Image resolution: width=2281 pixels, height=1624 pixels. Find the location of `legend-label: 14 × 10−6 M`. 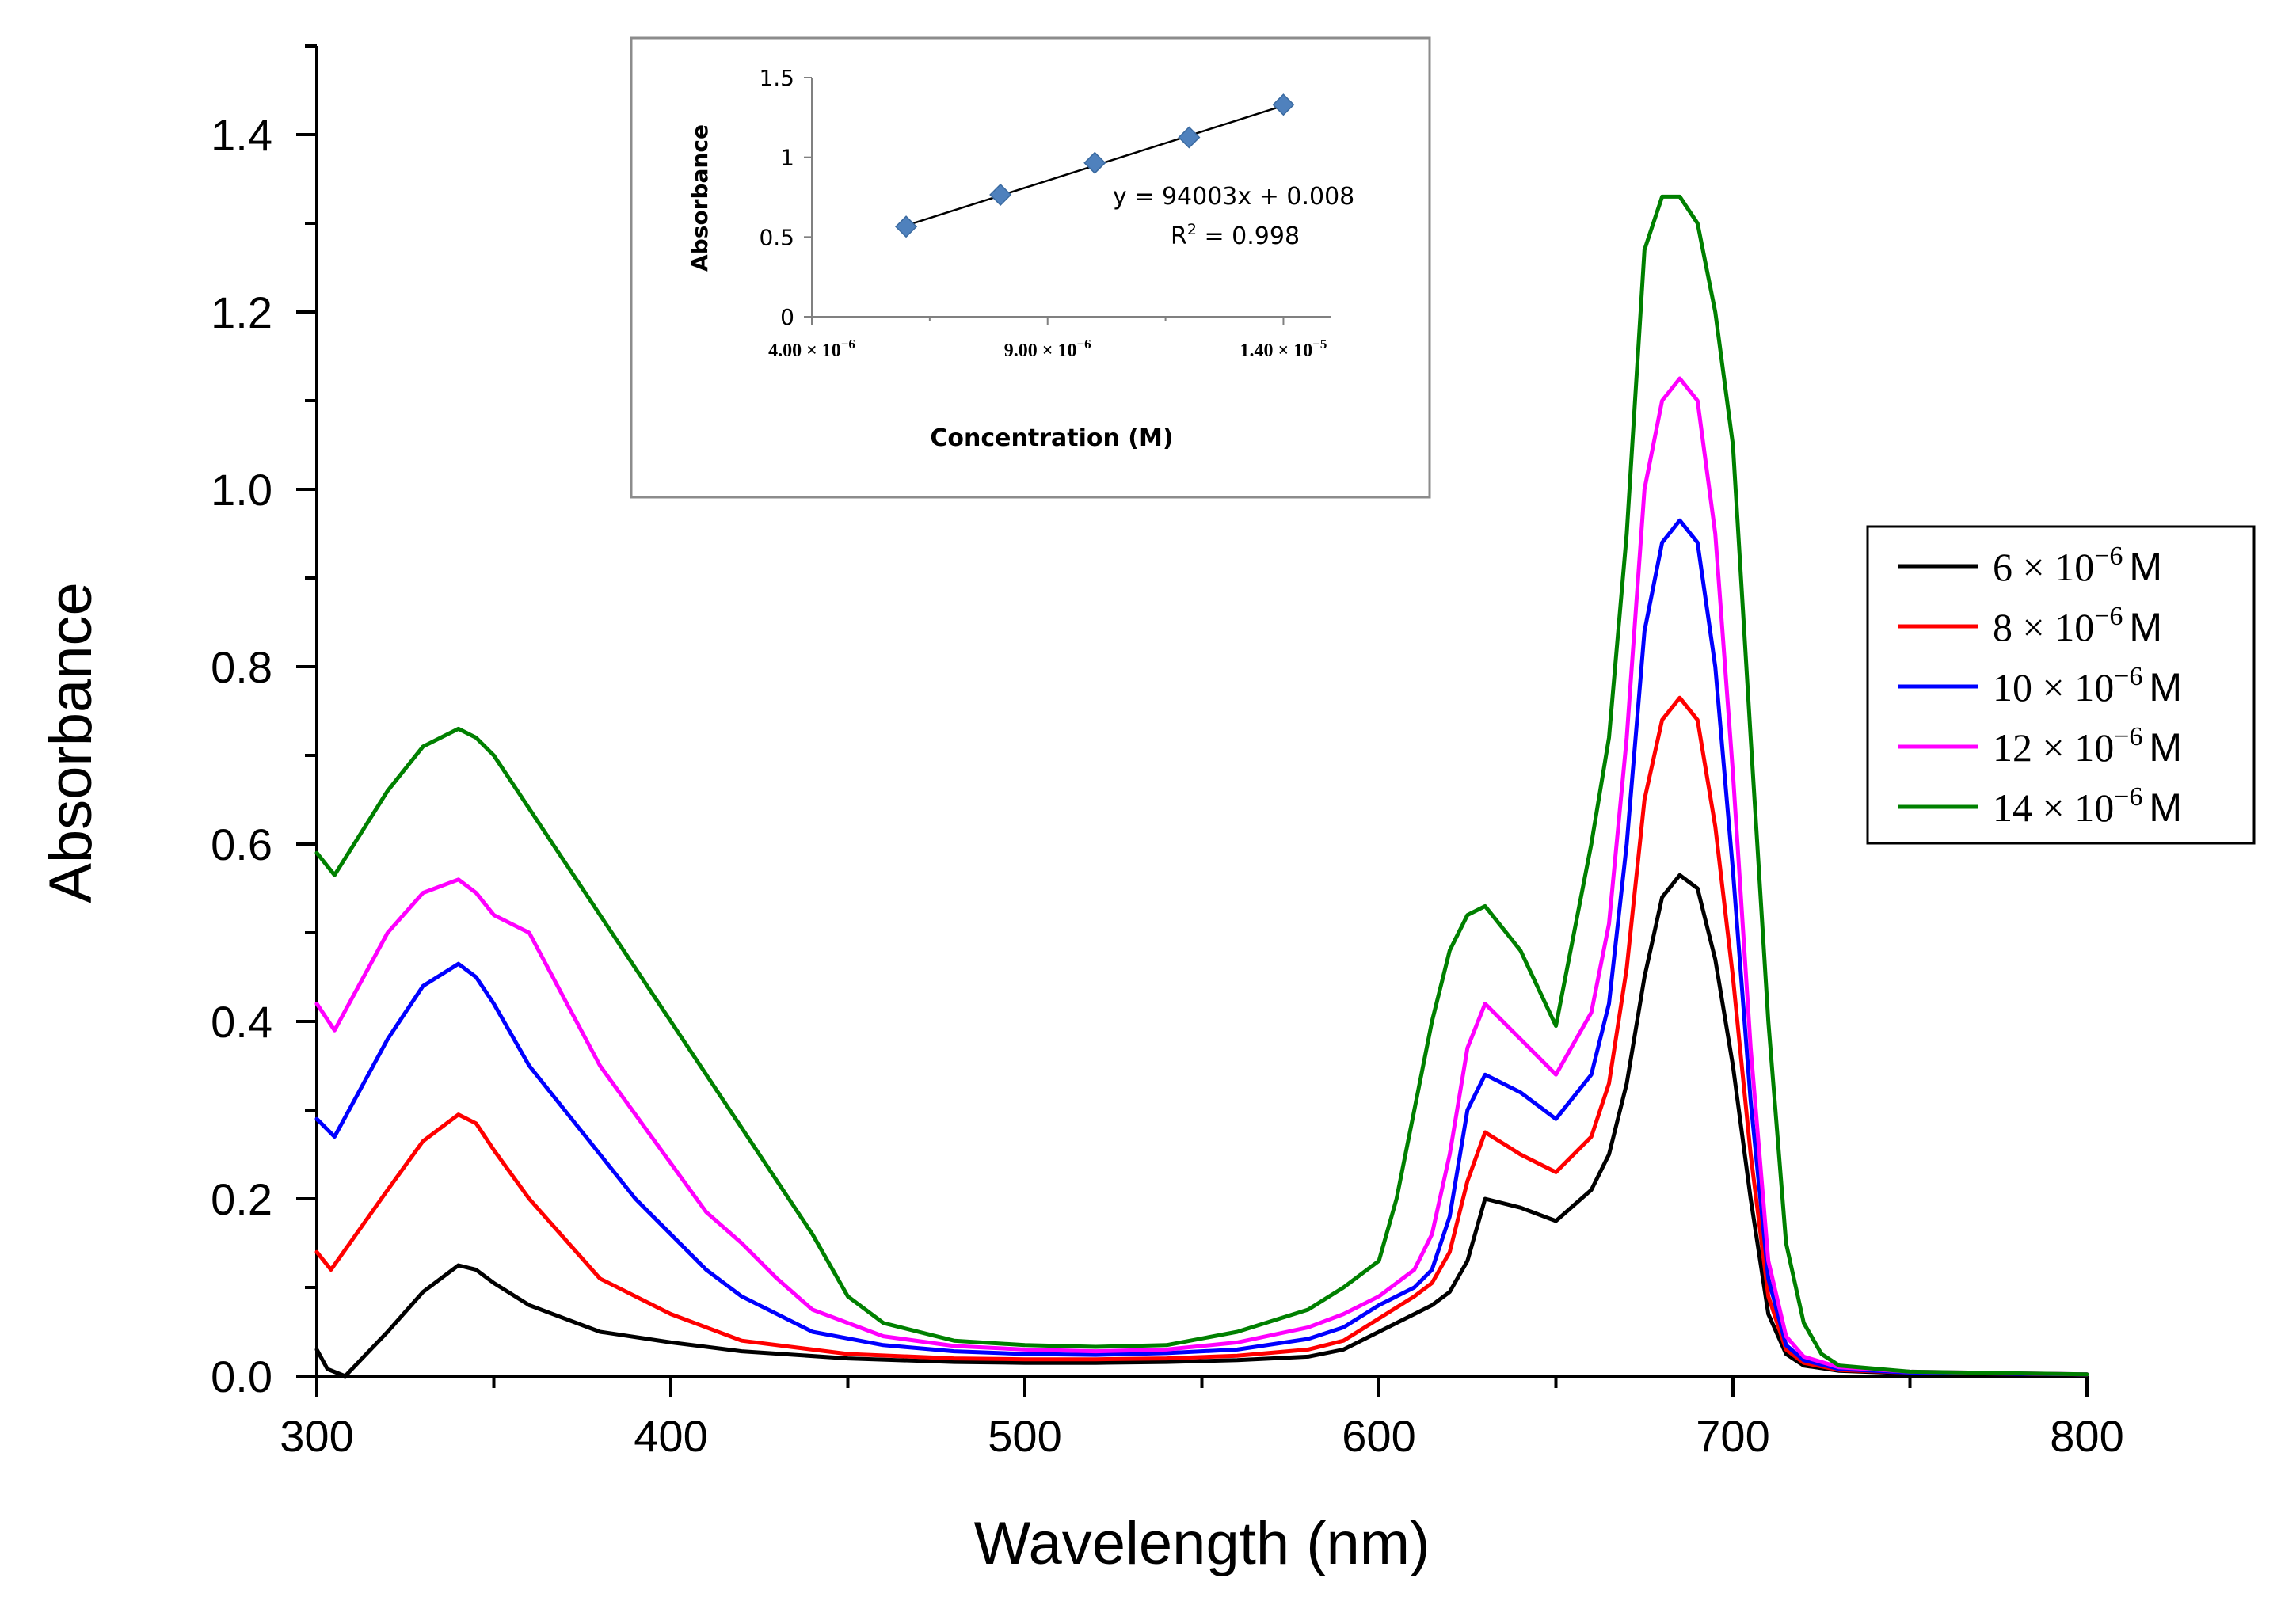

legend-label: 14 × 10−6 M is located at coordinates (2087, 806).